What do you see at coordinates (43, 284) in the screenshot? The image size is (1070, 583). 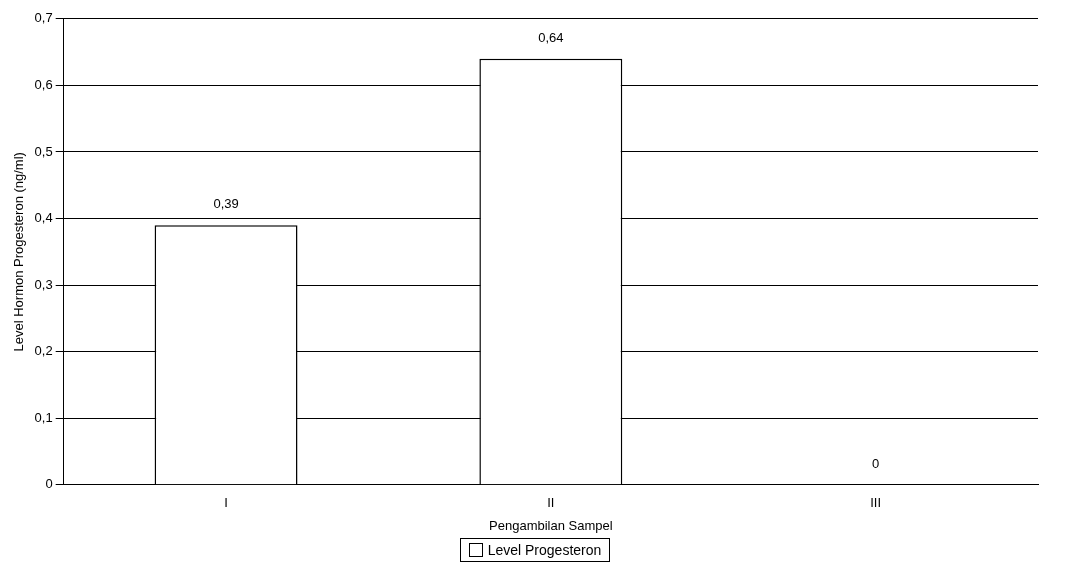 I see `y-tick-label: 0,3` at bounding box center [43, 284].